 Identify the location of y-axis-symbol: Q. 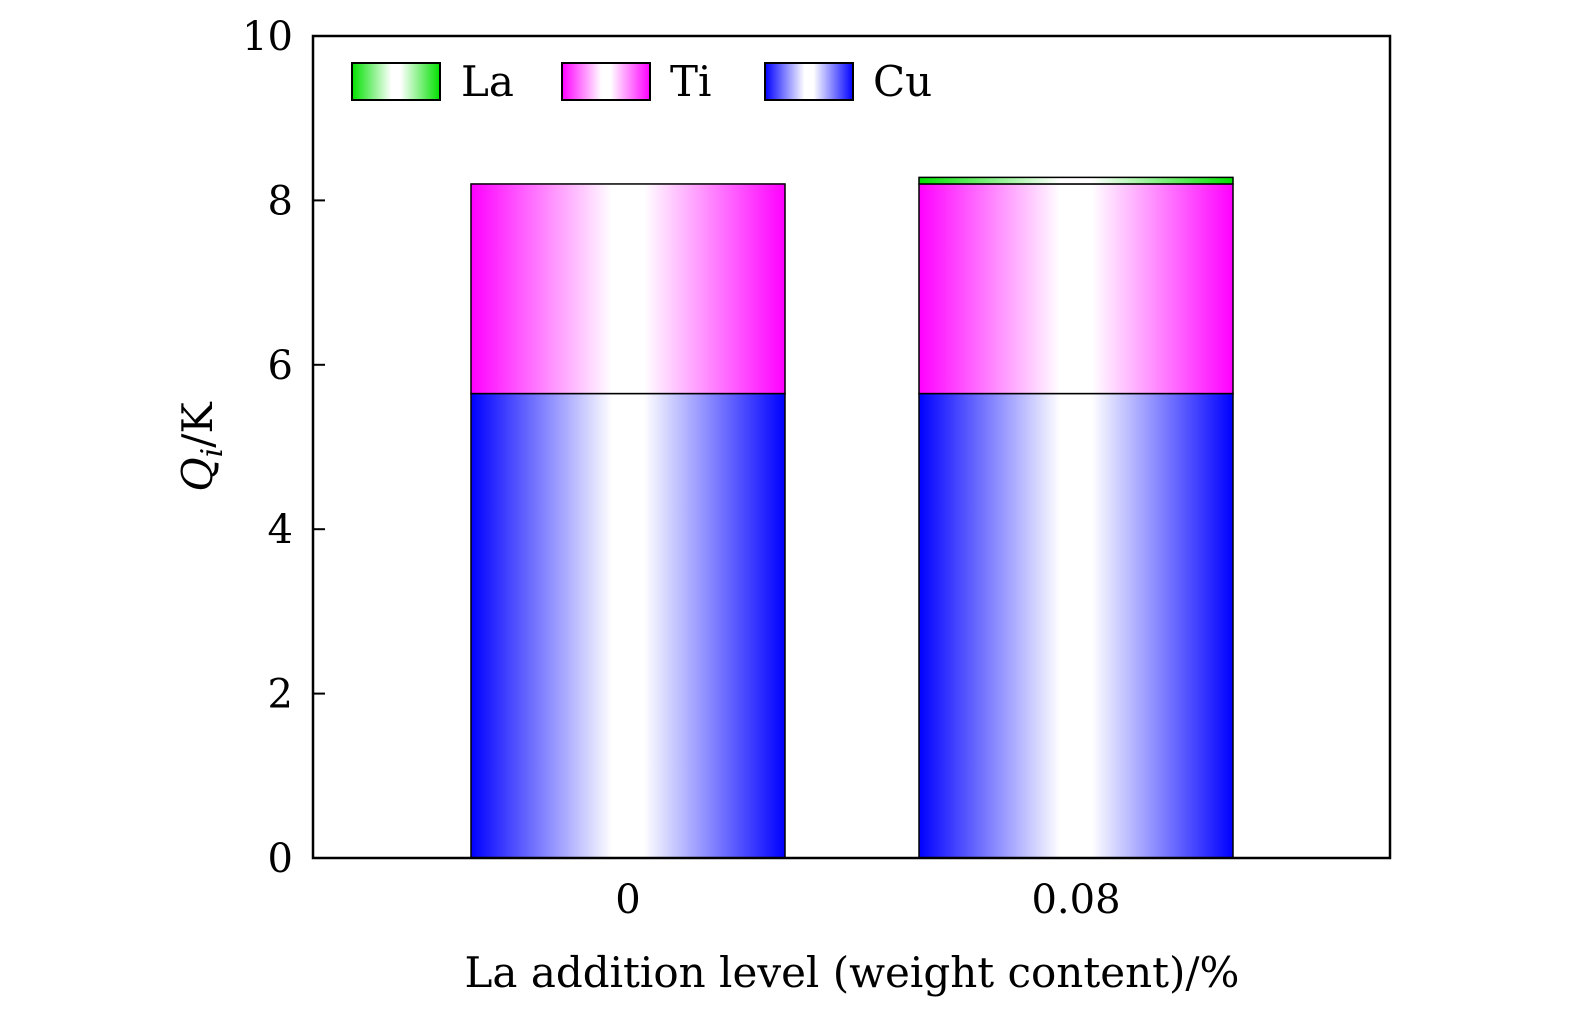
(197, 474).